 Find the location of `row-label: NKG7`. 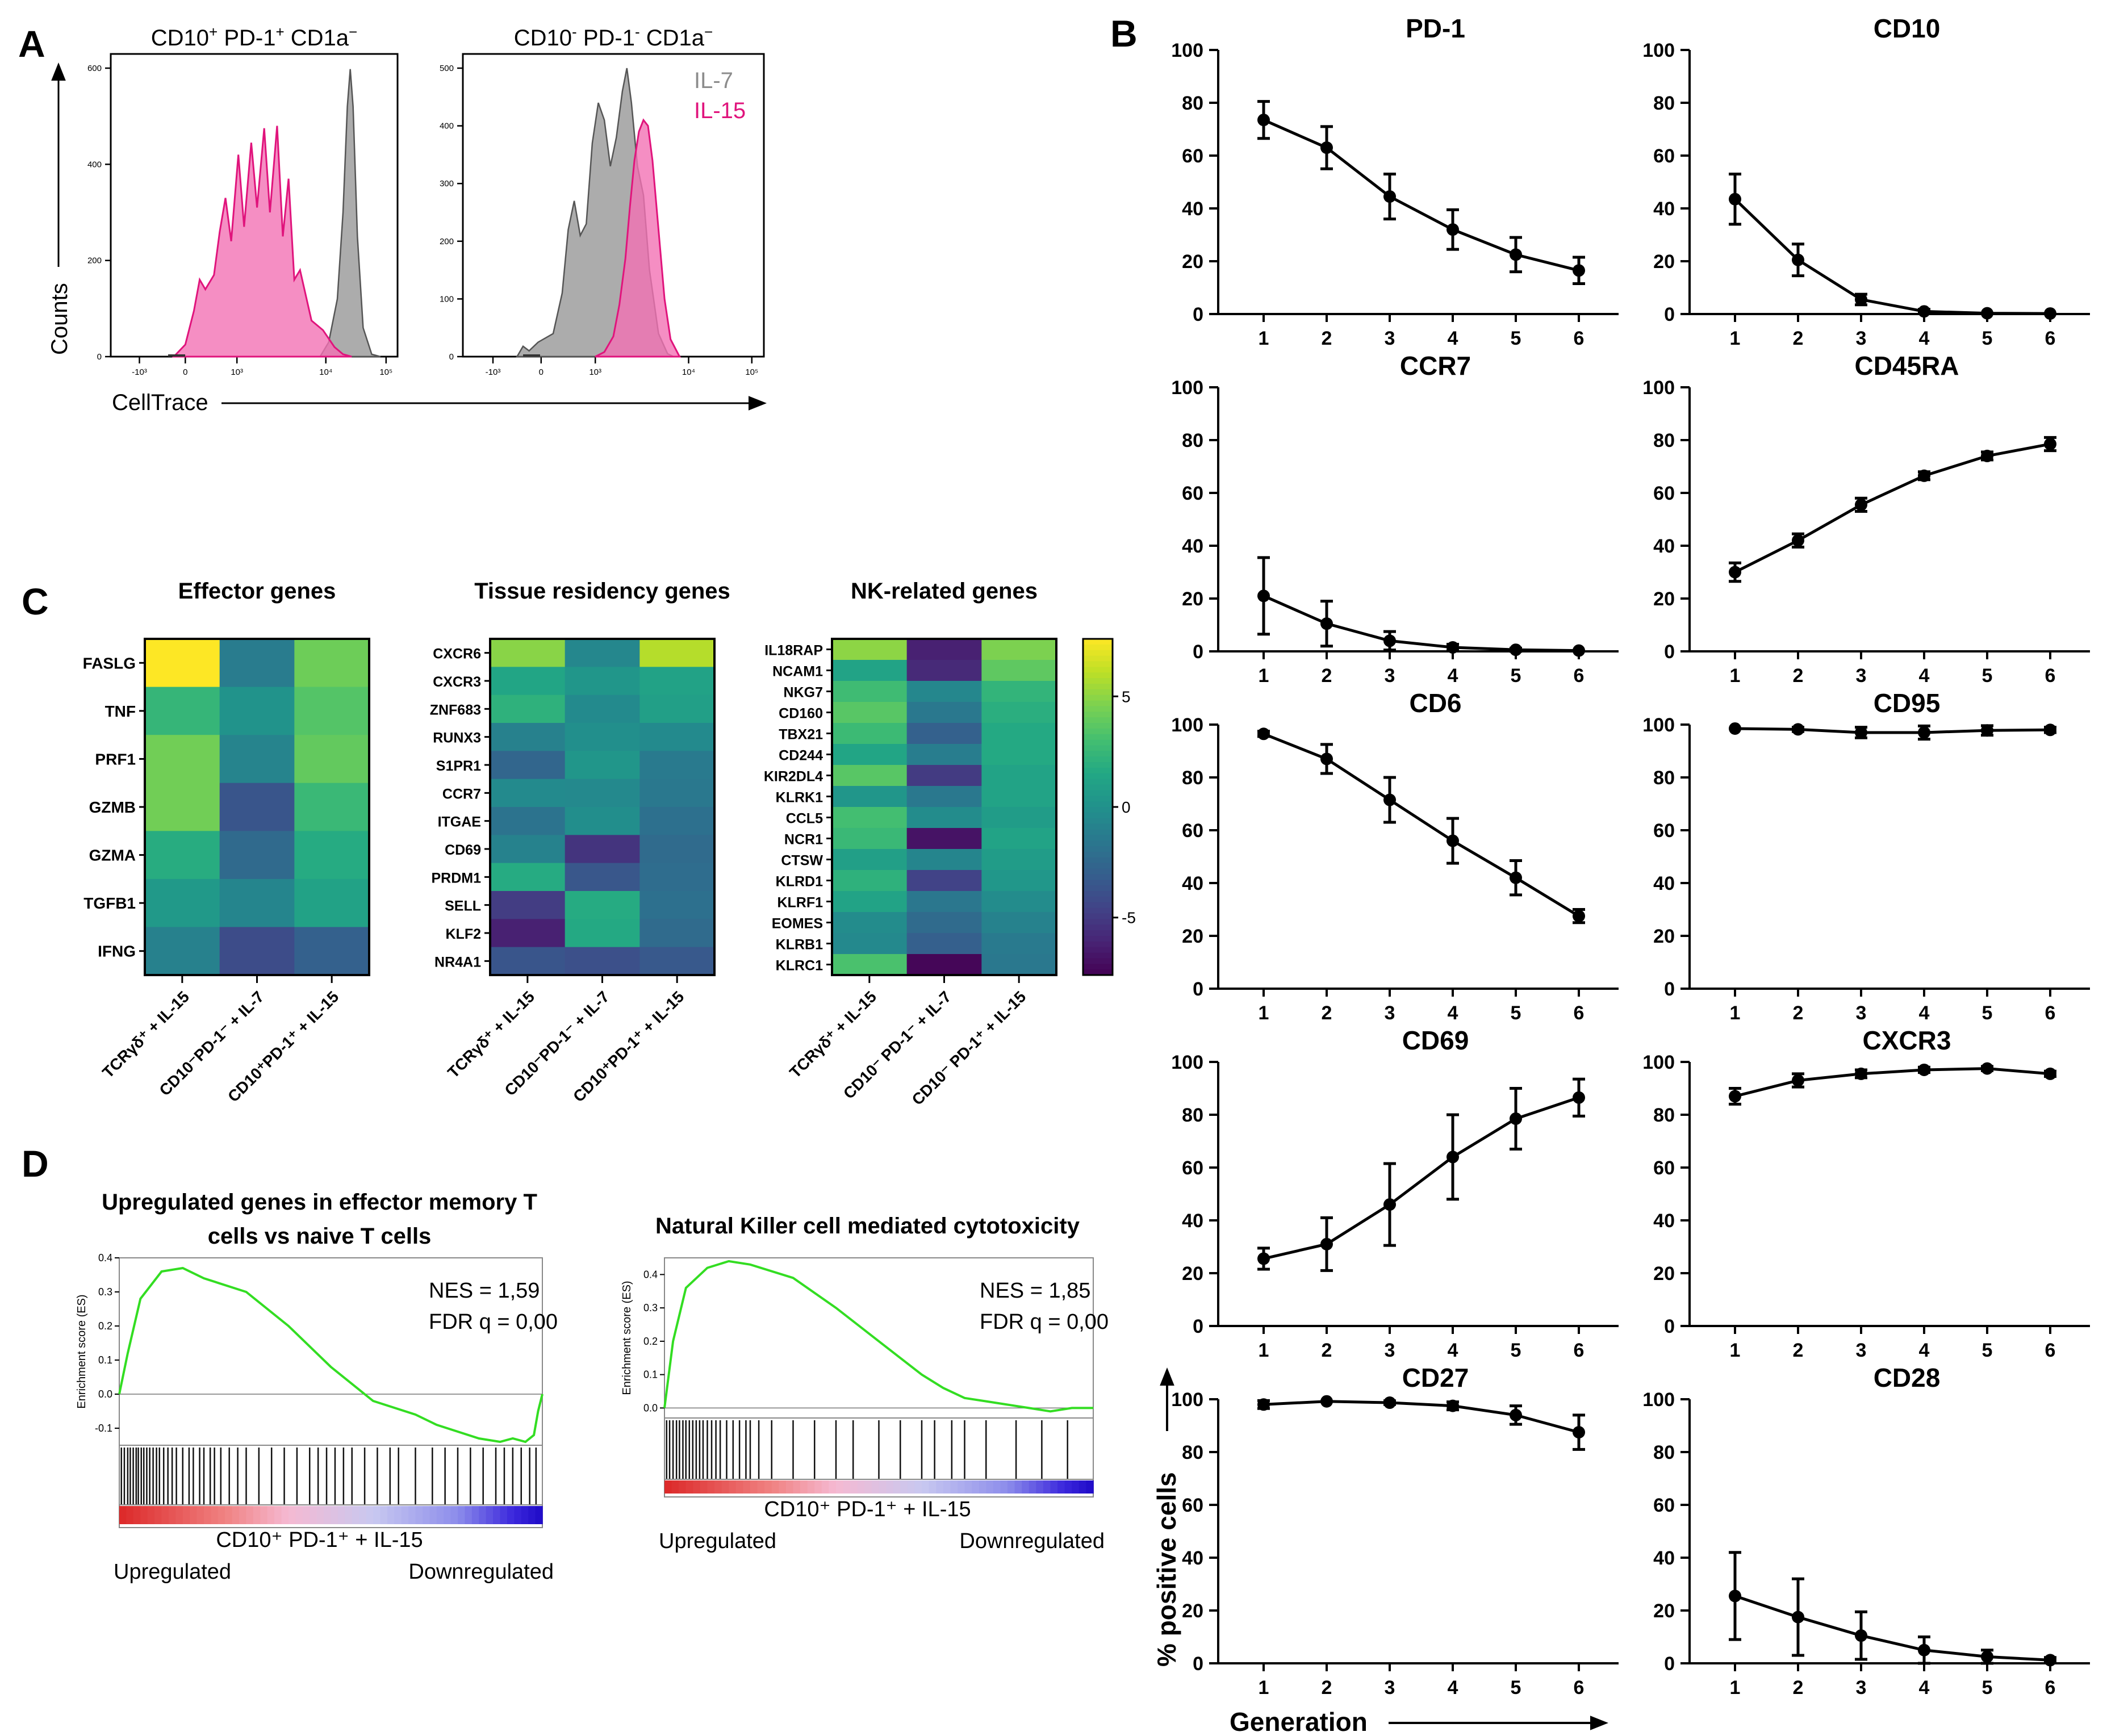

row-label: NKG7 is located at coordinates (803, 693).